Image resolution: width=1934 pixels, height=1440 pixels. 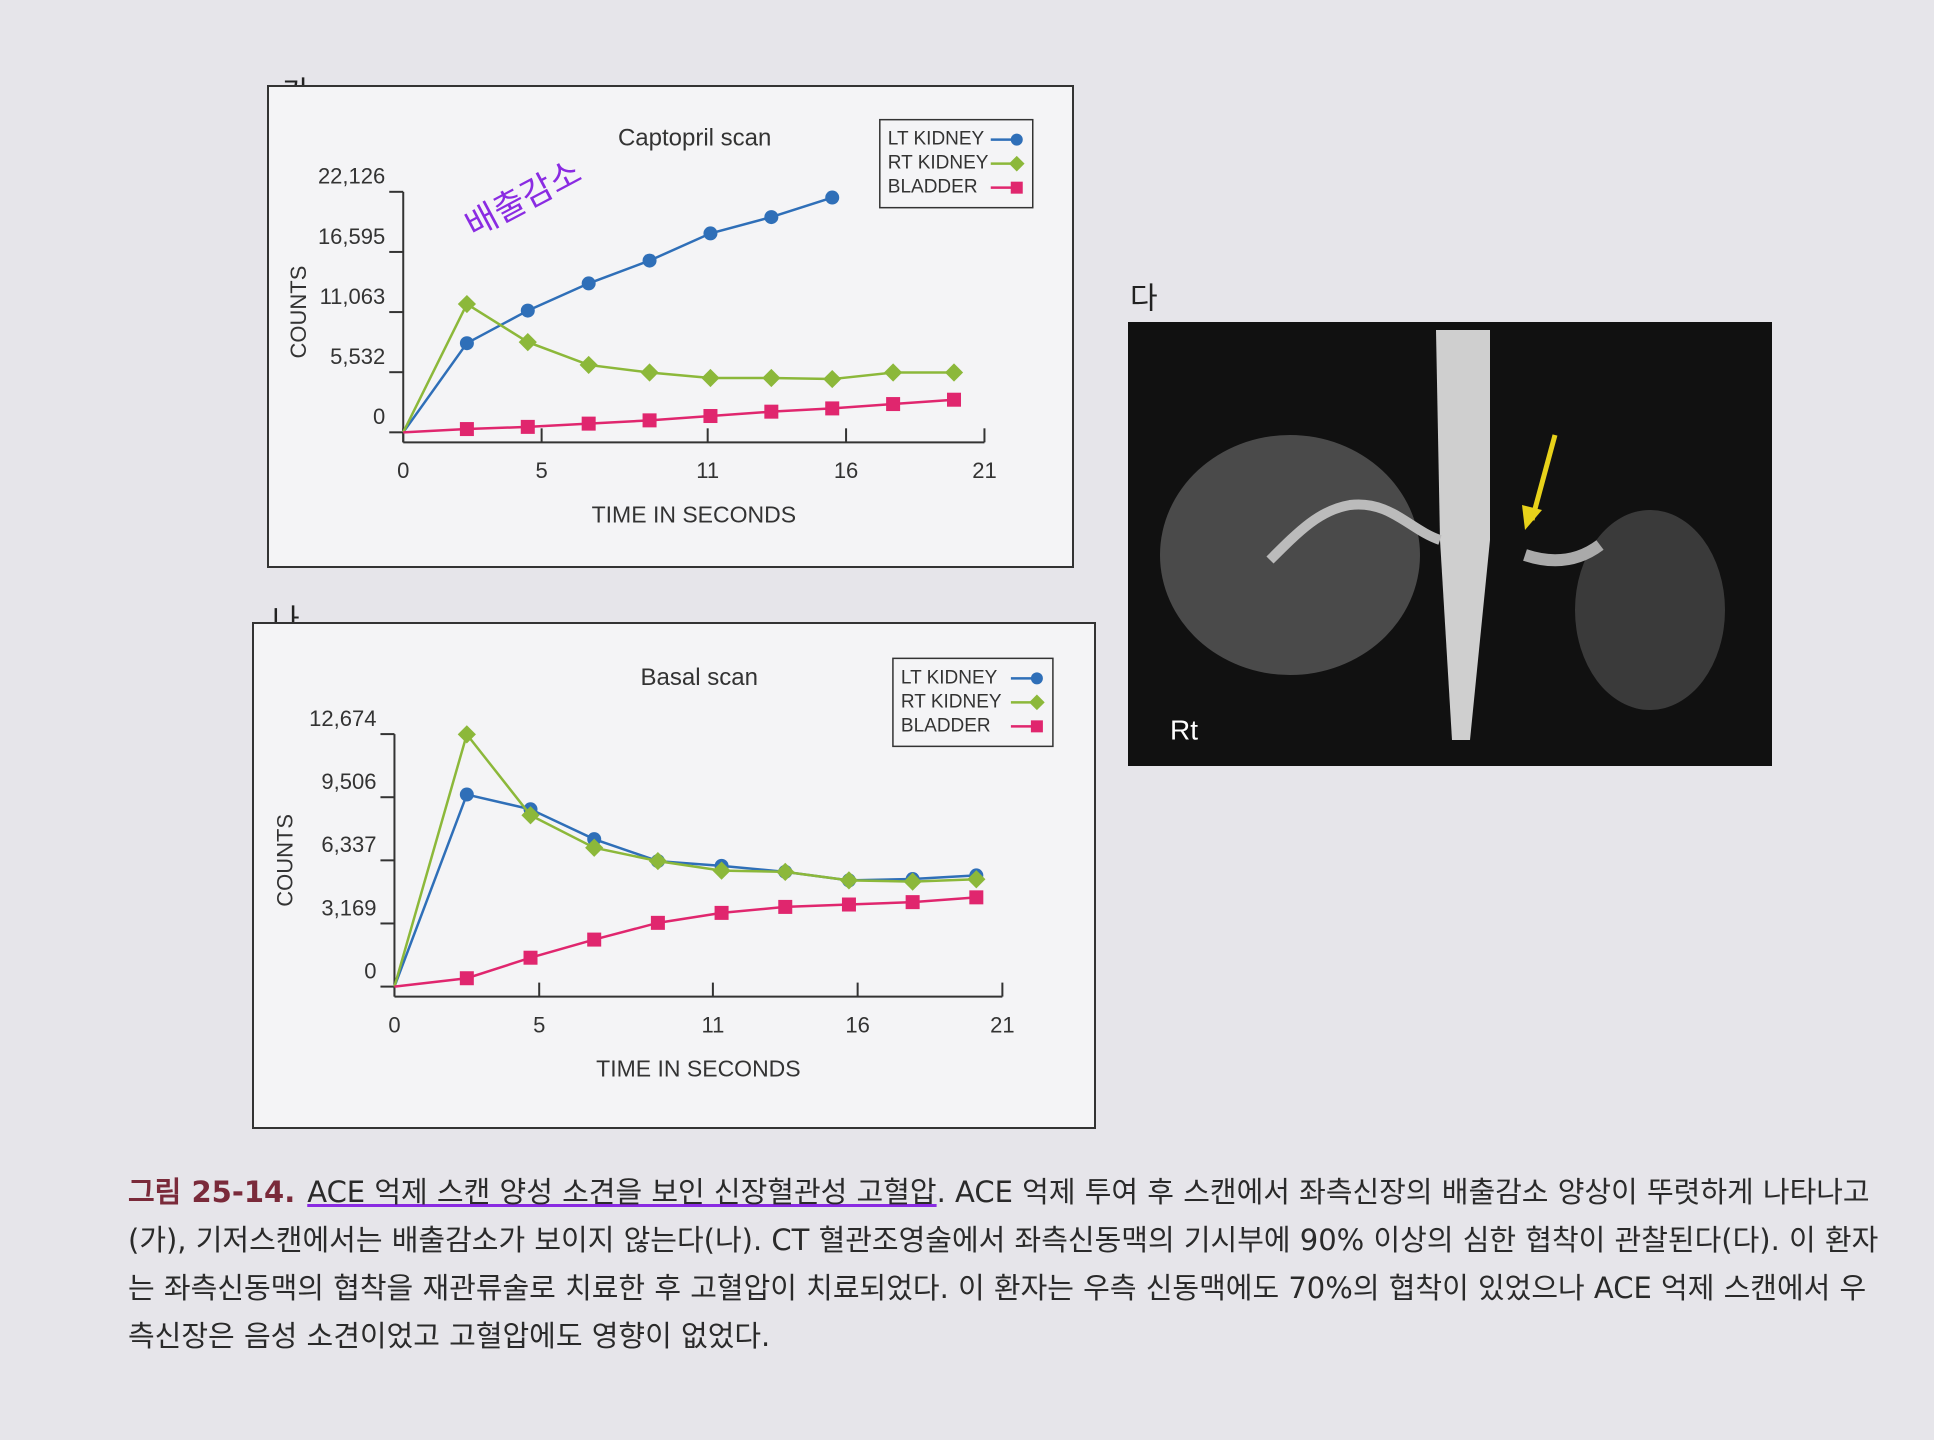 What do you see at coordinates (1144, 299) in the screenshot?
I see `panel-label: 다` at bounding box center [1144, 299].